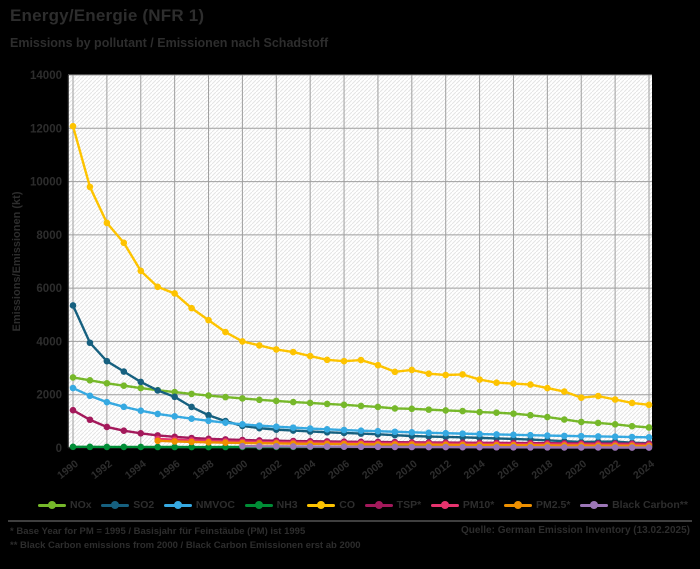 The width and height of the screenshot is (700, 569). What do you see at coordinates (65, 505) in the screenshot?
I see `legend-item-NOx: NOx` at bounding box center [65, 505].